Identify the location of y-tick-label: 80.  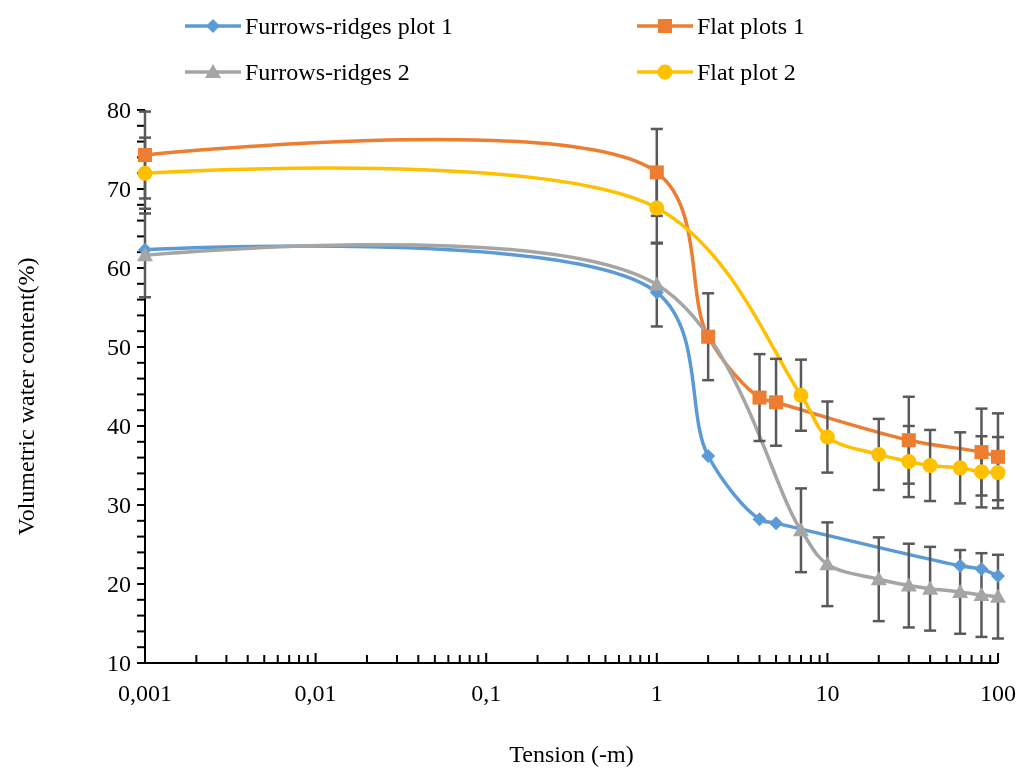
(119, 110).